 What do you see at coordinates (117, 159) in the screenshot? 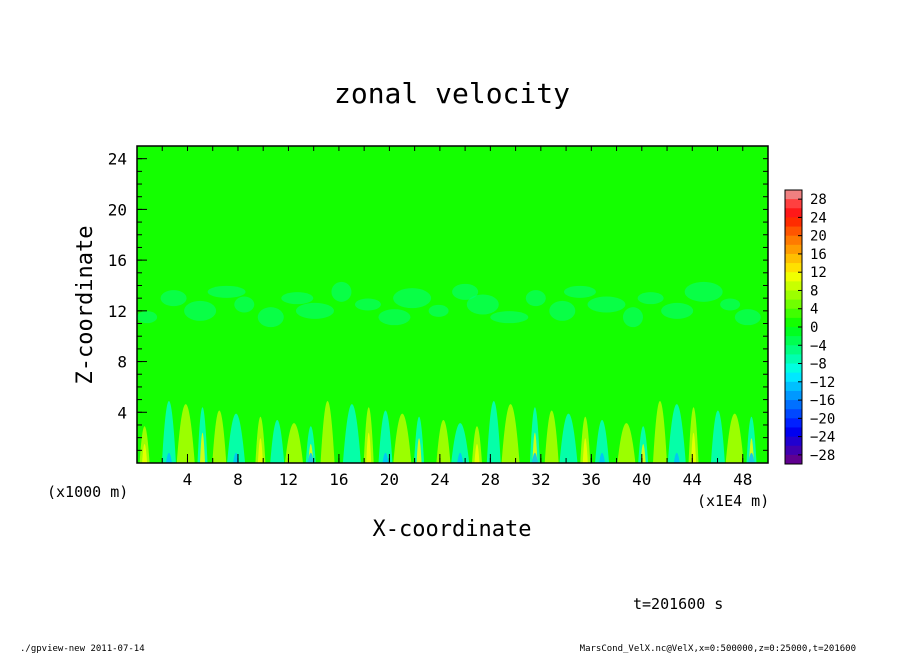
I see `y-tick-label: 24` at bounding box center [117, 159].